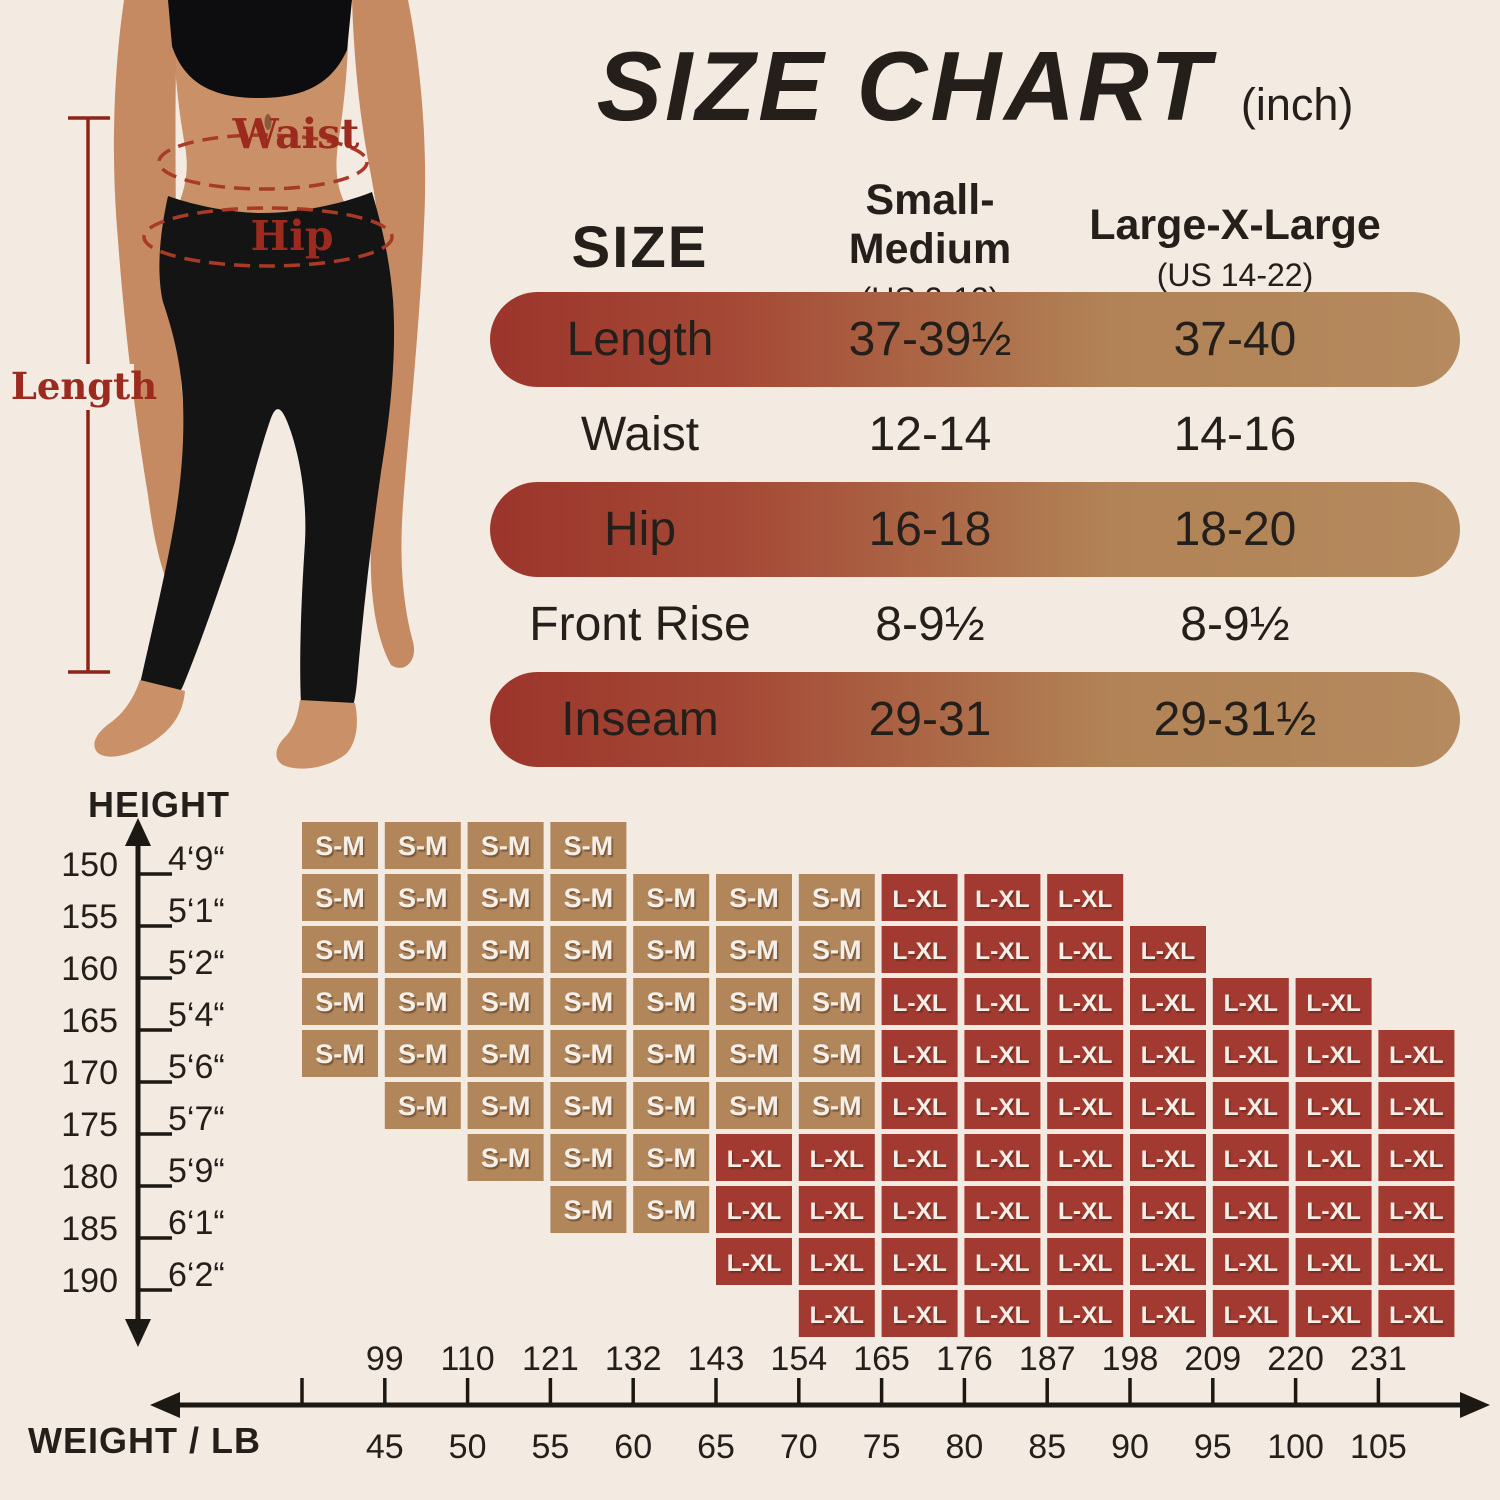  Describe the element at coordinates (1235, 529) in the screenshot. I see `value-large-xlarge: 18-20` at that location.